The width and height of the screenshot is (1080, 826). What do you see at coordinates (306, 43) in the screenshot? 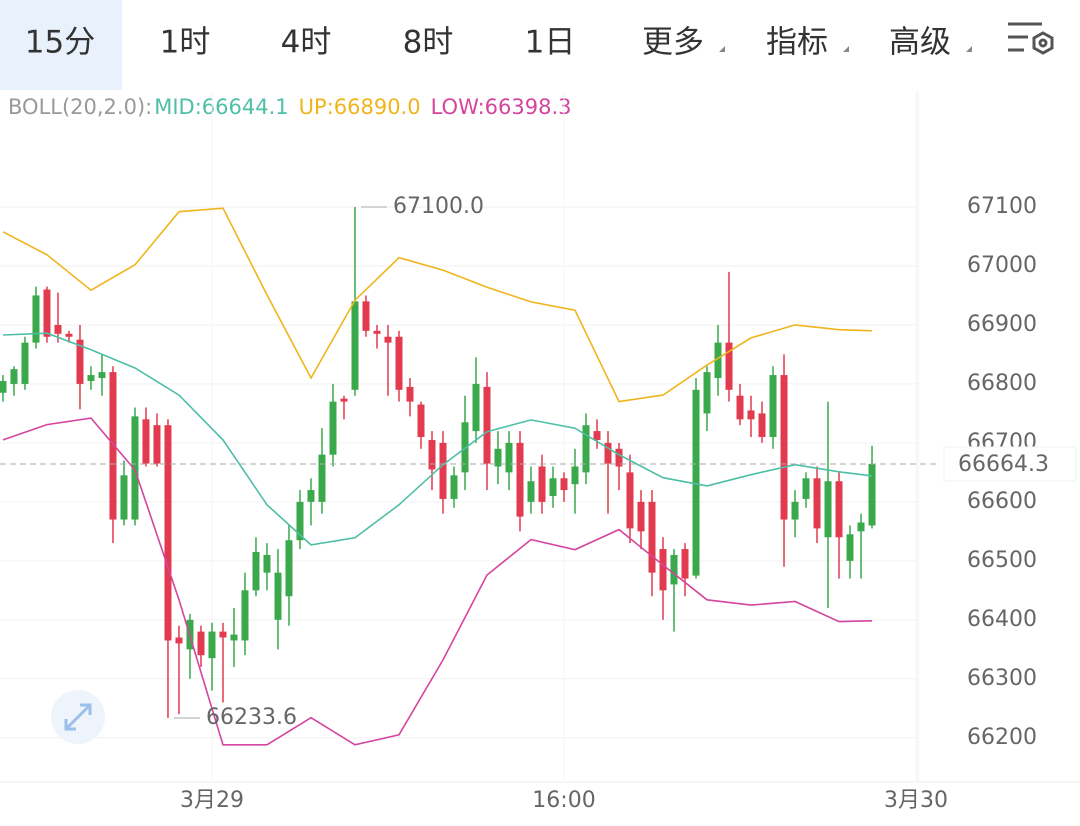
I see `tab: 4时` at bounding box center [306, 43].